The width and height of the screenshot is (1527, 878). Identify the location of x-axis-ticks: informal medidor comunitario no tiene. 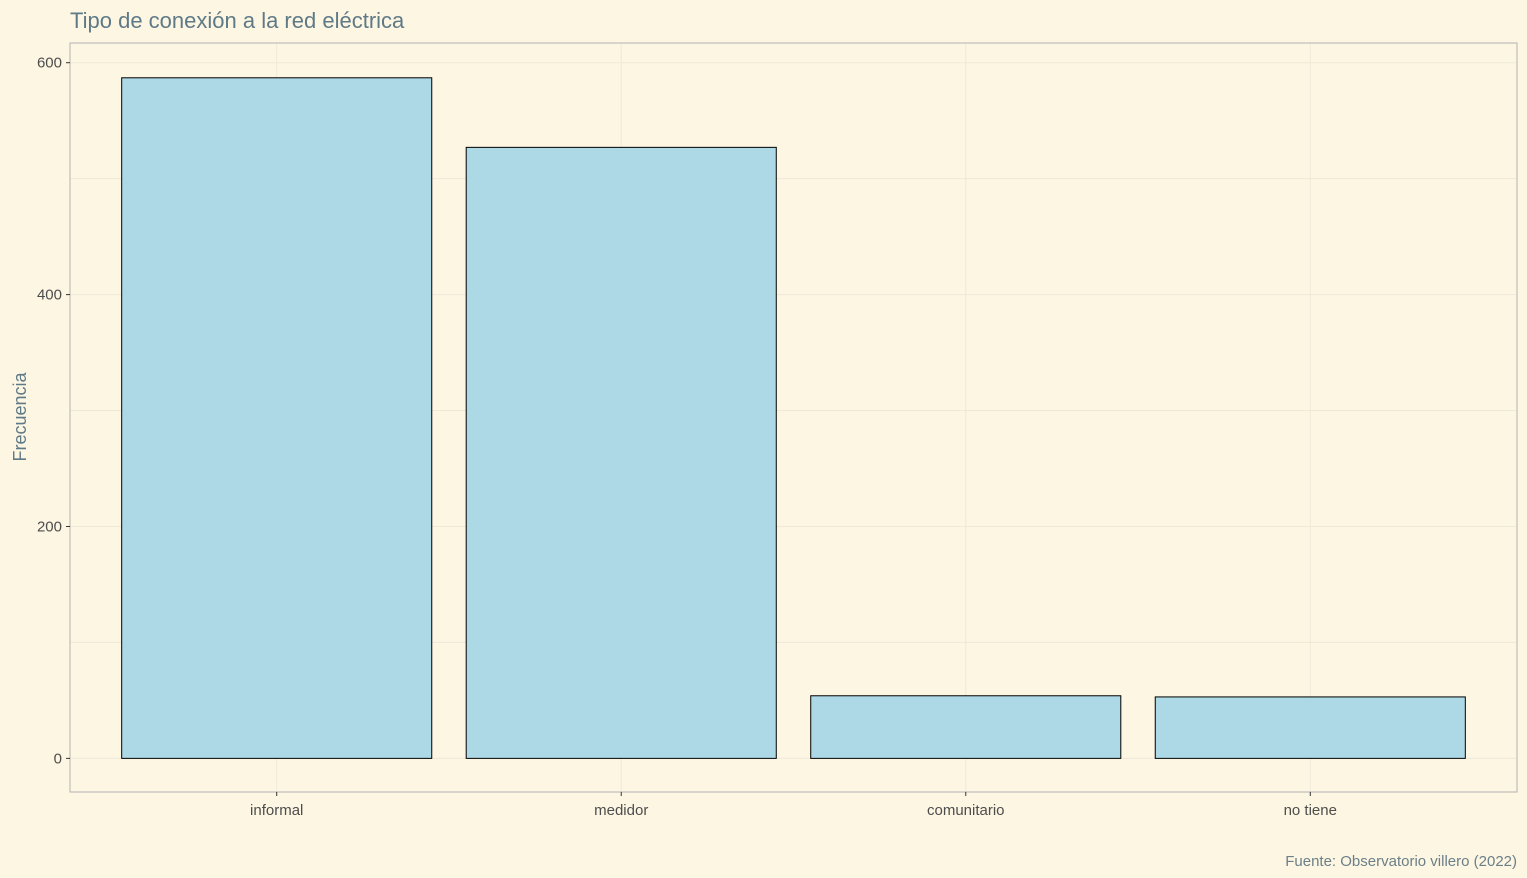
(793, 805).